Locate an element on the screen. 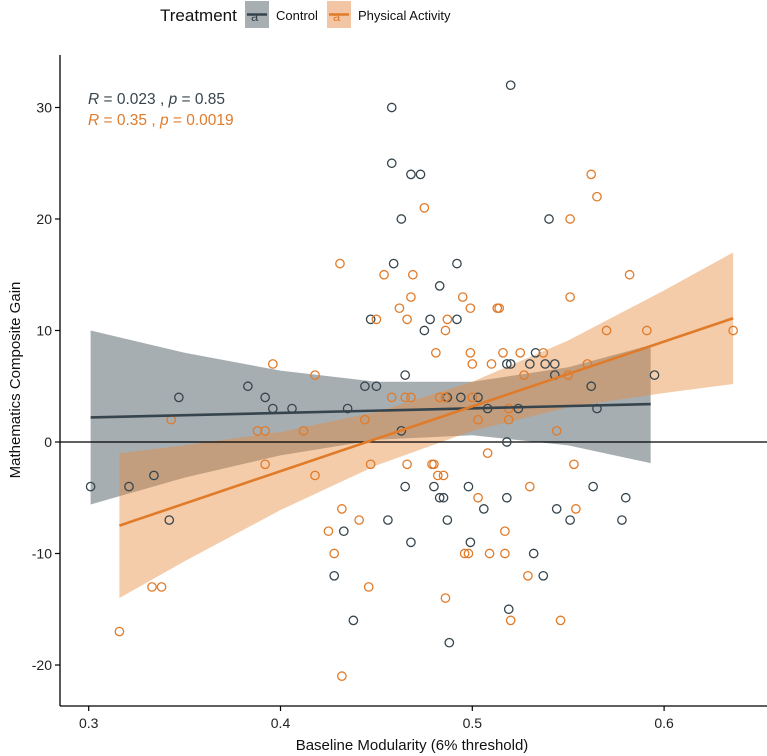 The image size is (767, 756). legend-key-control: a is located at coordinates (257, 14).